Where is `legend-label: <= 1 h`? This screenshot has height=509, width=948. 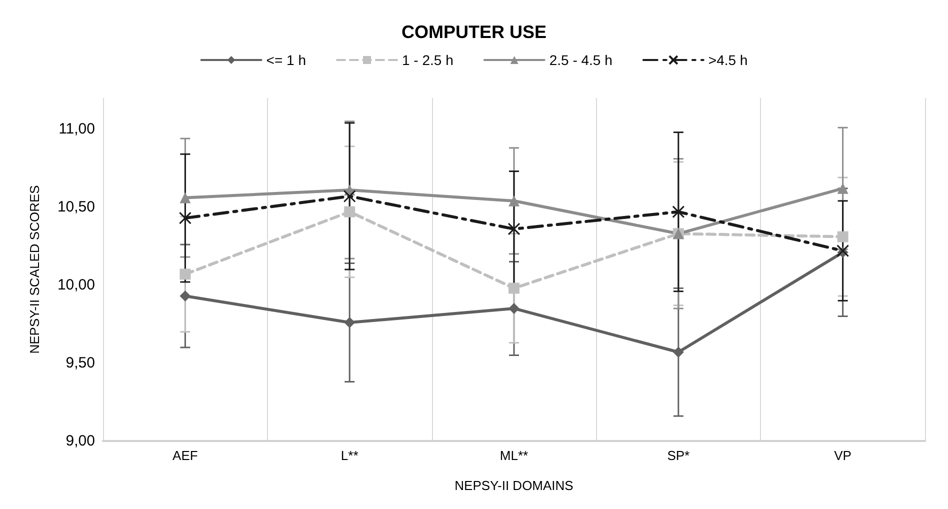
legend-label: <= 1 h is located at coordinates (286, 60).